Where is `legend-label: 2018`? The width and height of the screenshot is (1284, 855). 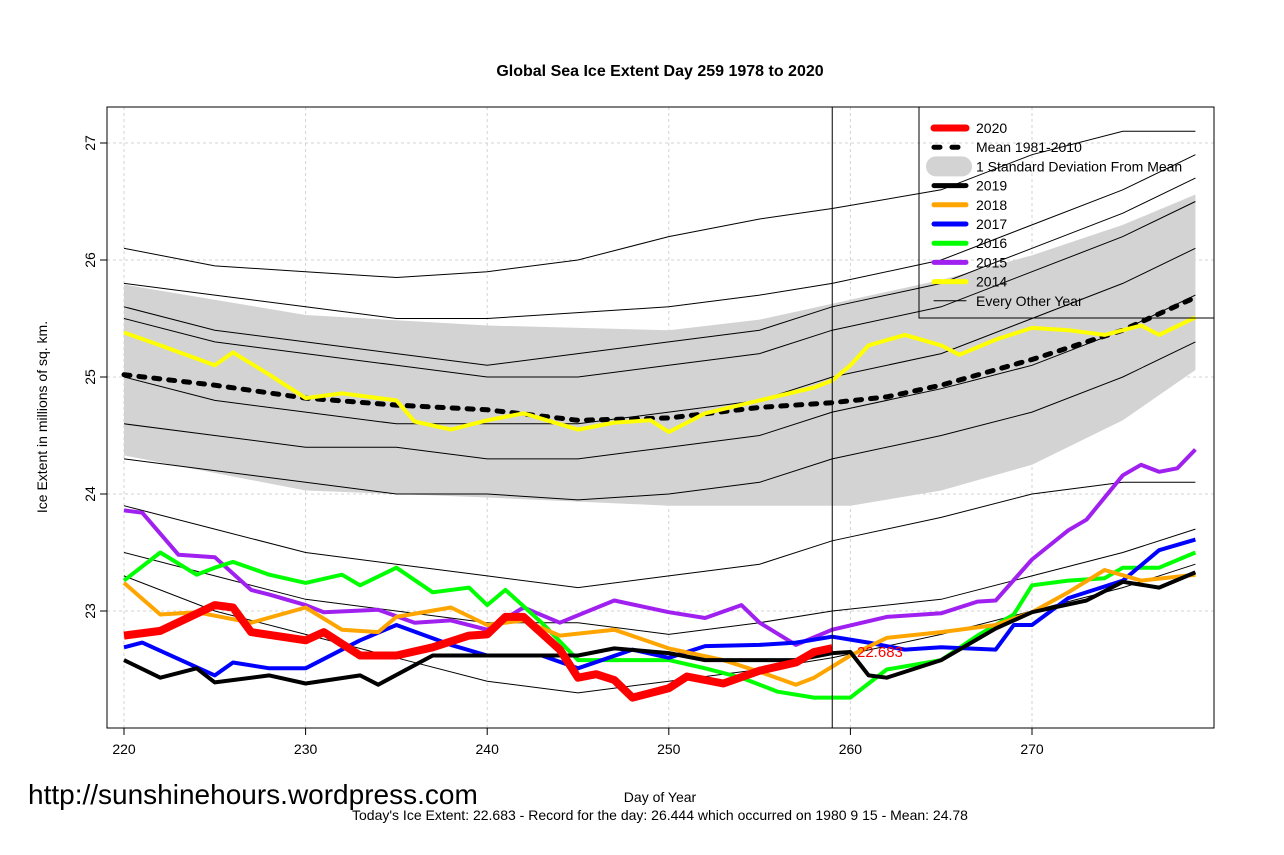 legend-label: 2018 is located at coordinates (991, 205).